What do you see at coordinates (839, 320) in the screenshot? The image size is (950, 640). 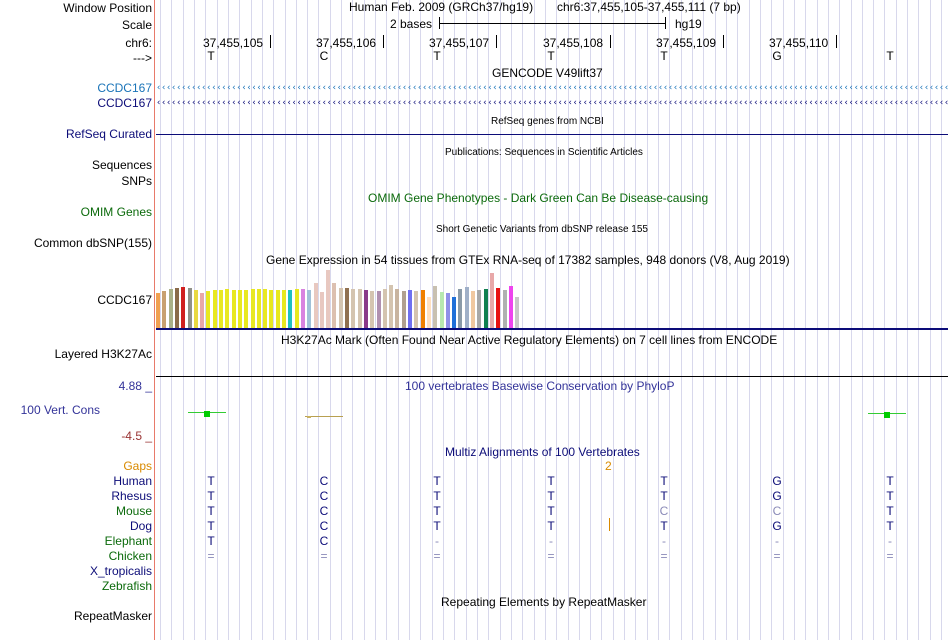 I see `gridline` at bounding box center [839, 320].